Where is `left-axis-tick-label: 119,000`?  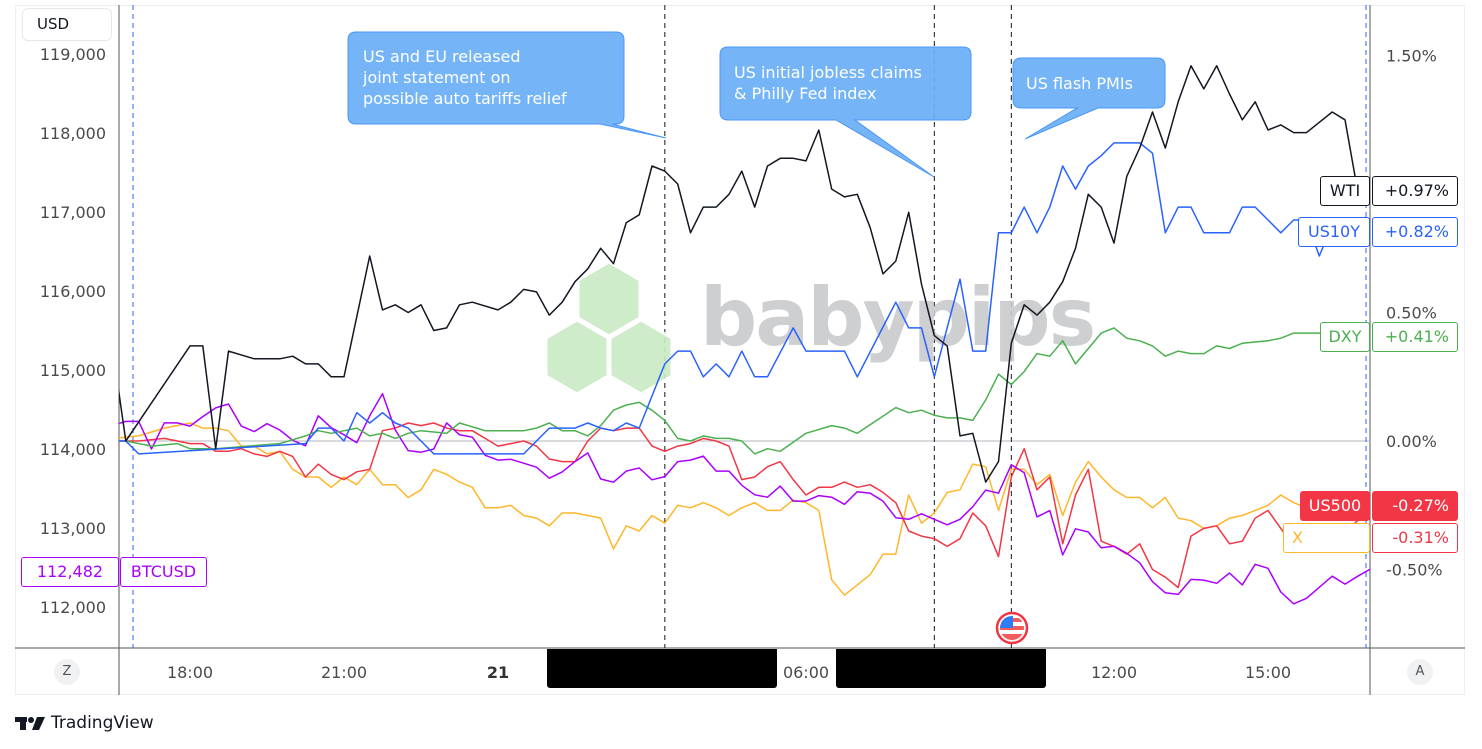
left-axis-tick-label: 119,000 is located at coordinates (73, 54).